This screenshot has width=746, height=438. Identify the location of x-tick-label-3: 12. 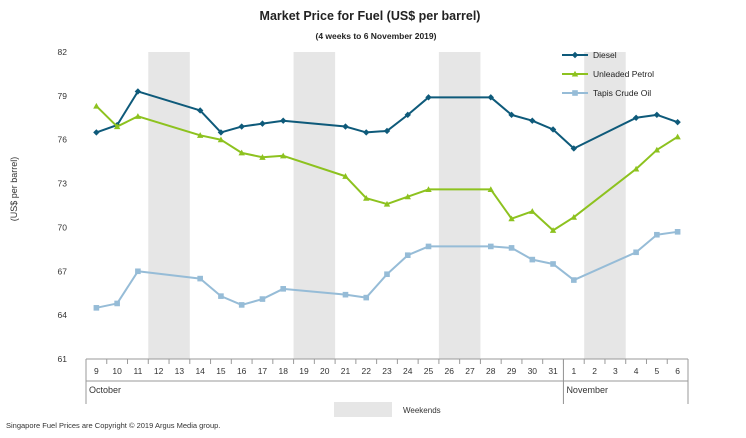
(159, 371).